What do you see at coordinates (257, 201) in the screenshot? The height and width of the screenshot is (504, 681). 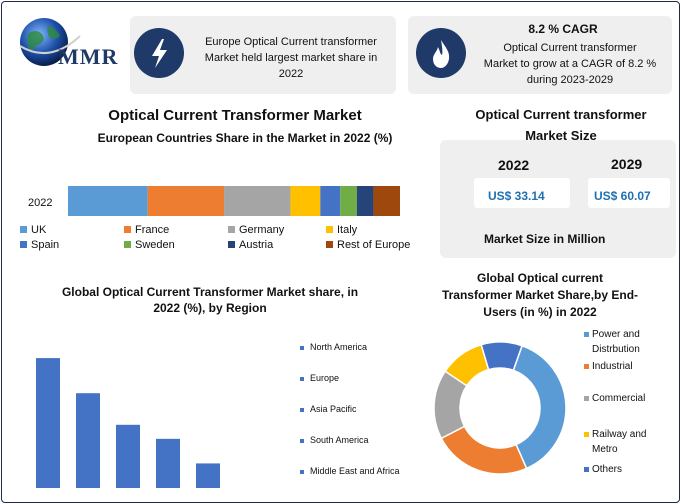 I see `bar-segment-germany` at bounding box center [257, 201].